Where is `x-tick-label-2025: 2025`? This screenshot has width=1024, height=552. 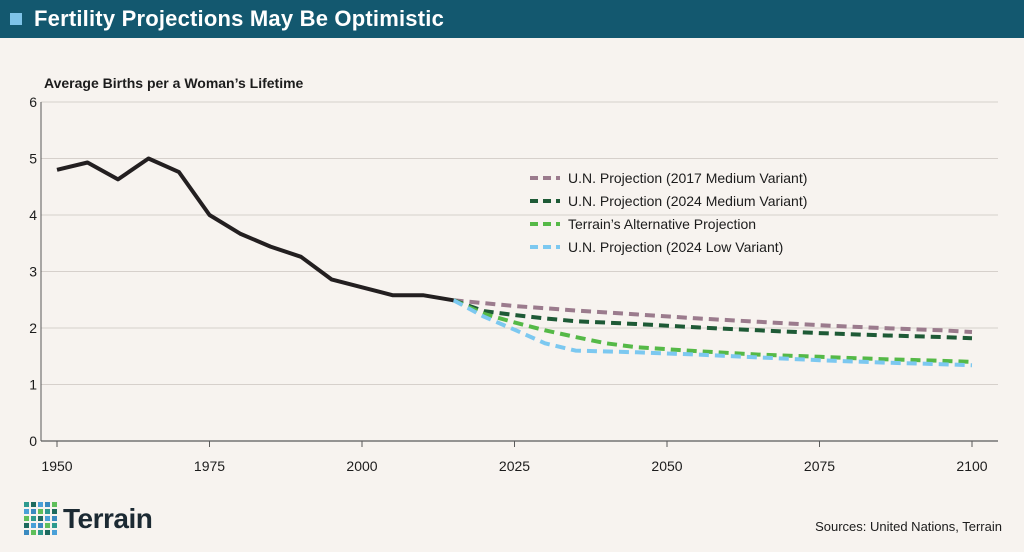 x-tick-label-2025: 2025 is located at coordinates (514, 466).